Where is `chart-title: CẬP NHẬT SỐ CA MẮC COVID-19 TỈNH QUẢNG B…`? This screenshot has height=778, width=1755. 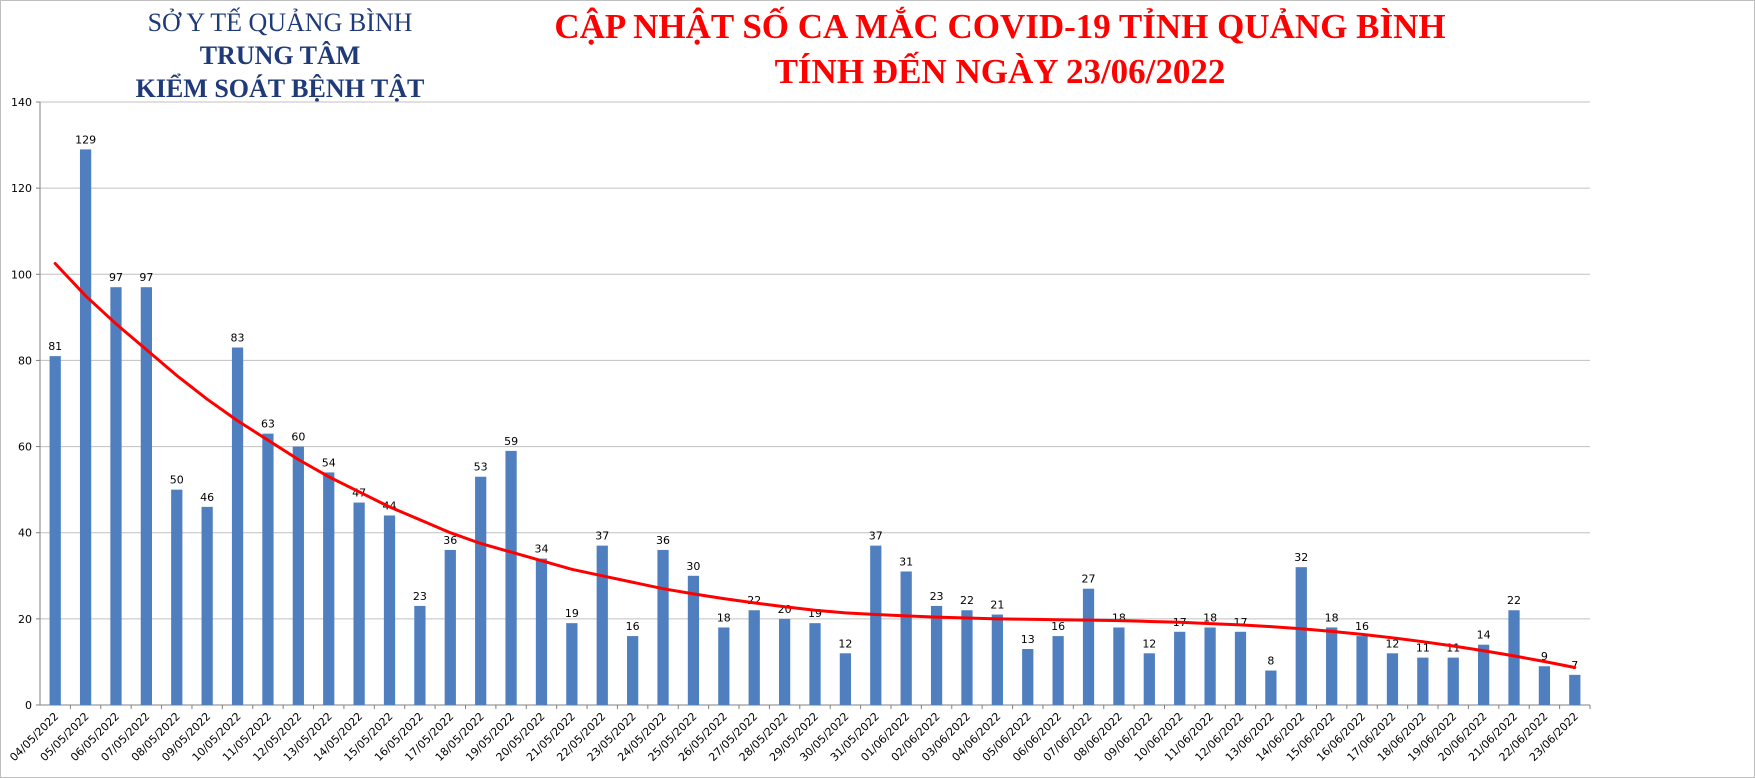
chart-title: CẬP NHẬT SỐ CA MẮC COVID-19 TỈNH QUẢNG B… is located at coordinates (1000, 49).